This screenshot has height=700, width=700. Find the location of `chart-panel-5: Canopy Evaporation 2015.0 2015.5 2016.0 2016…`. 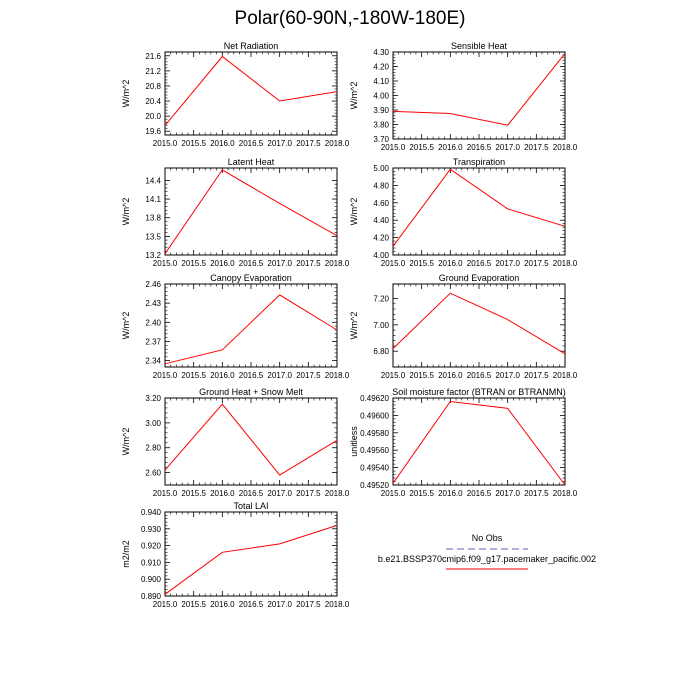

chart-panel-5: Canopy Evaporation 2015.0 2015.5 2016.0 2016… is located at coordinates (235, 326).